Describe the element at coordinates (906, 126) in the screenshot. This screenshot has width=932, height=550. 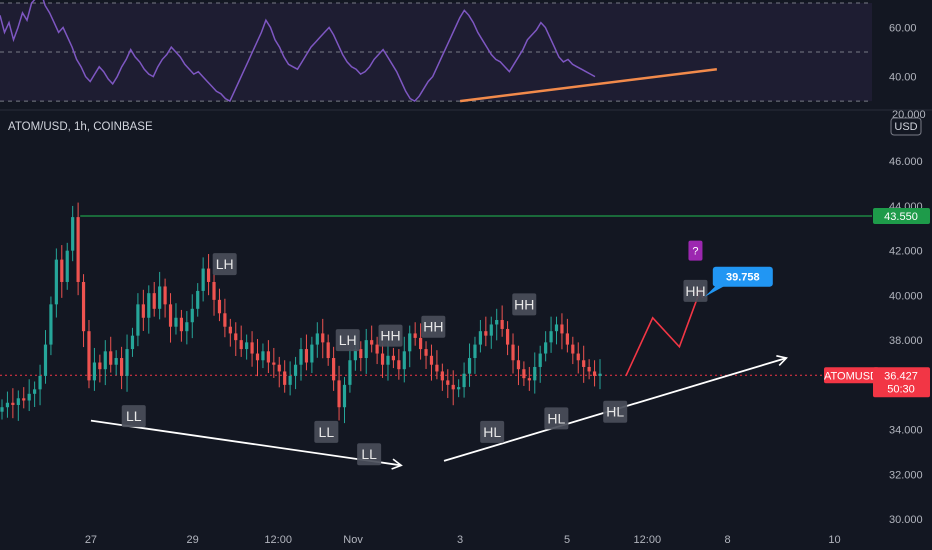
I see `currency-badge: USD` at that location.